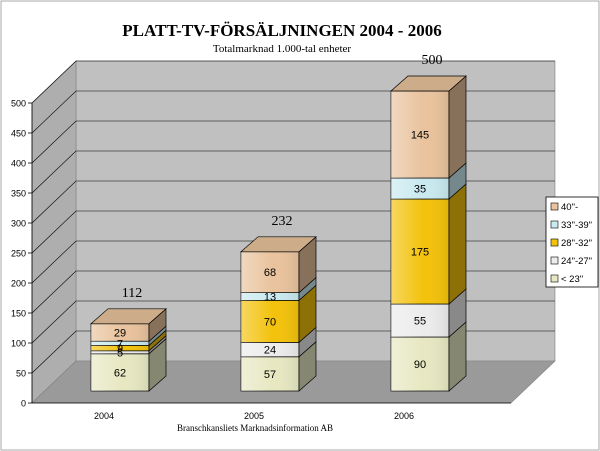  Describe the element at coordinates (255, 428) in the screenshot. I see `source-label: Branschkansliets Marknadsinformation AB` at that location.